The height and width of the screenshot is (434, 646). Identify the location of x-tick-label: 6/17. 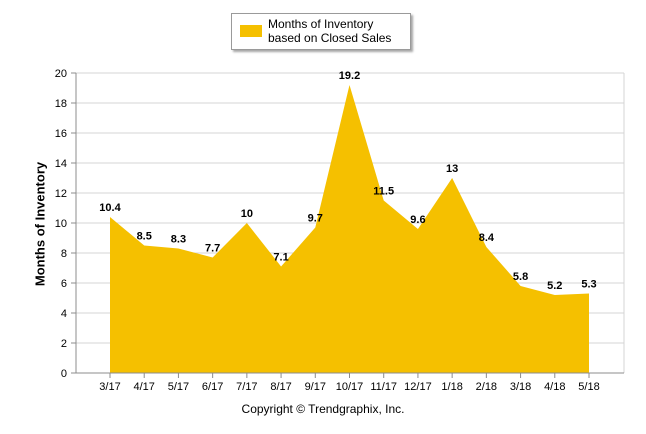
(212, 387).